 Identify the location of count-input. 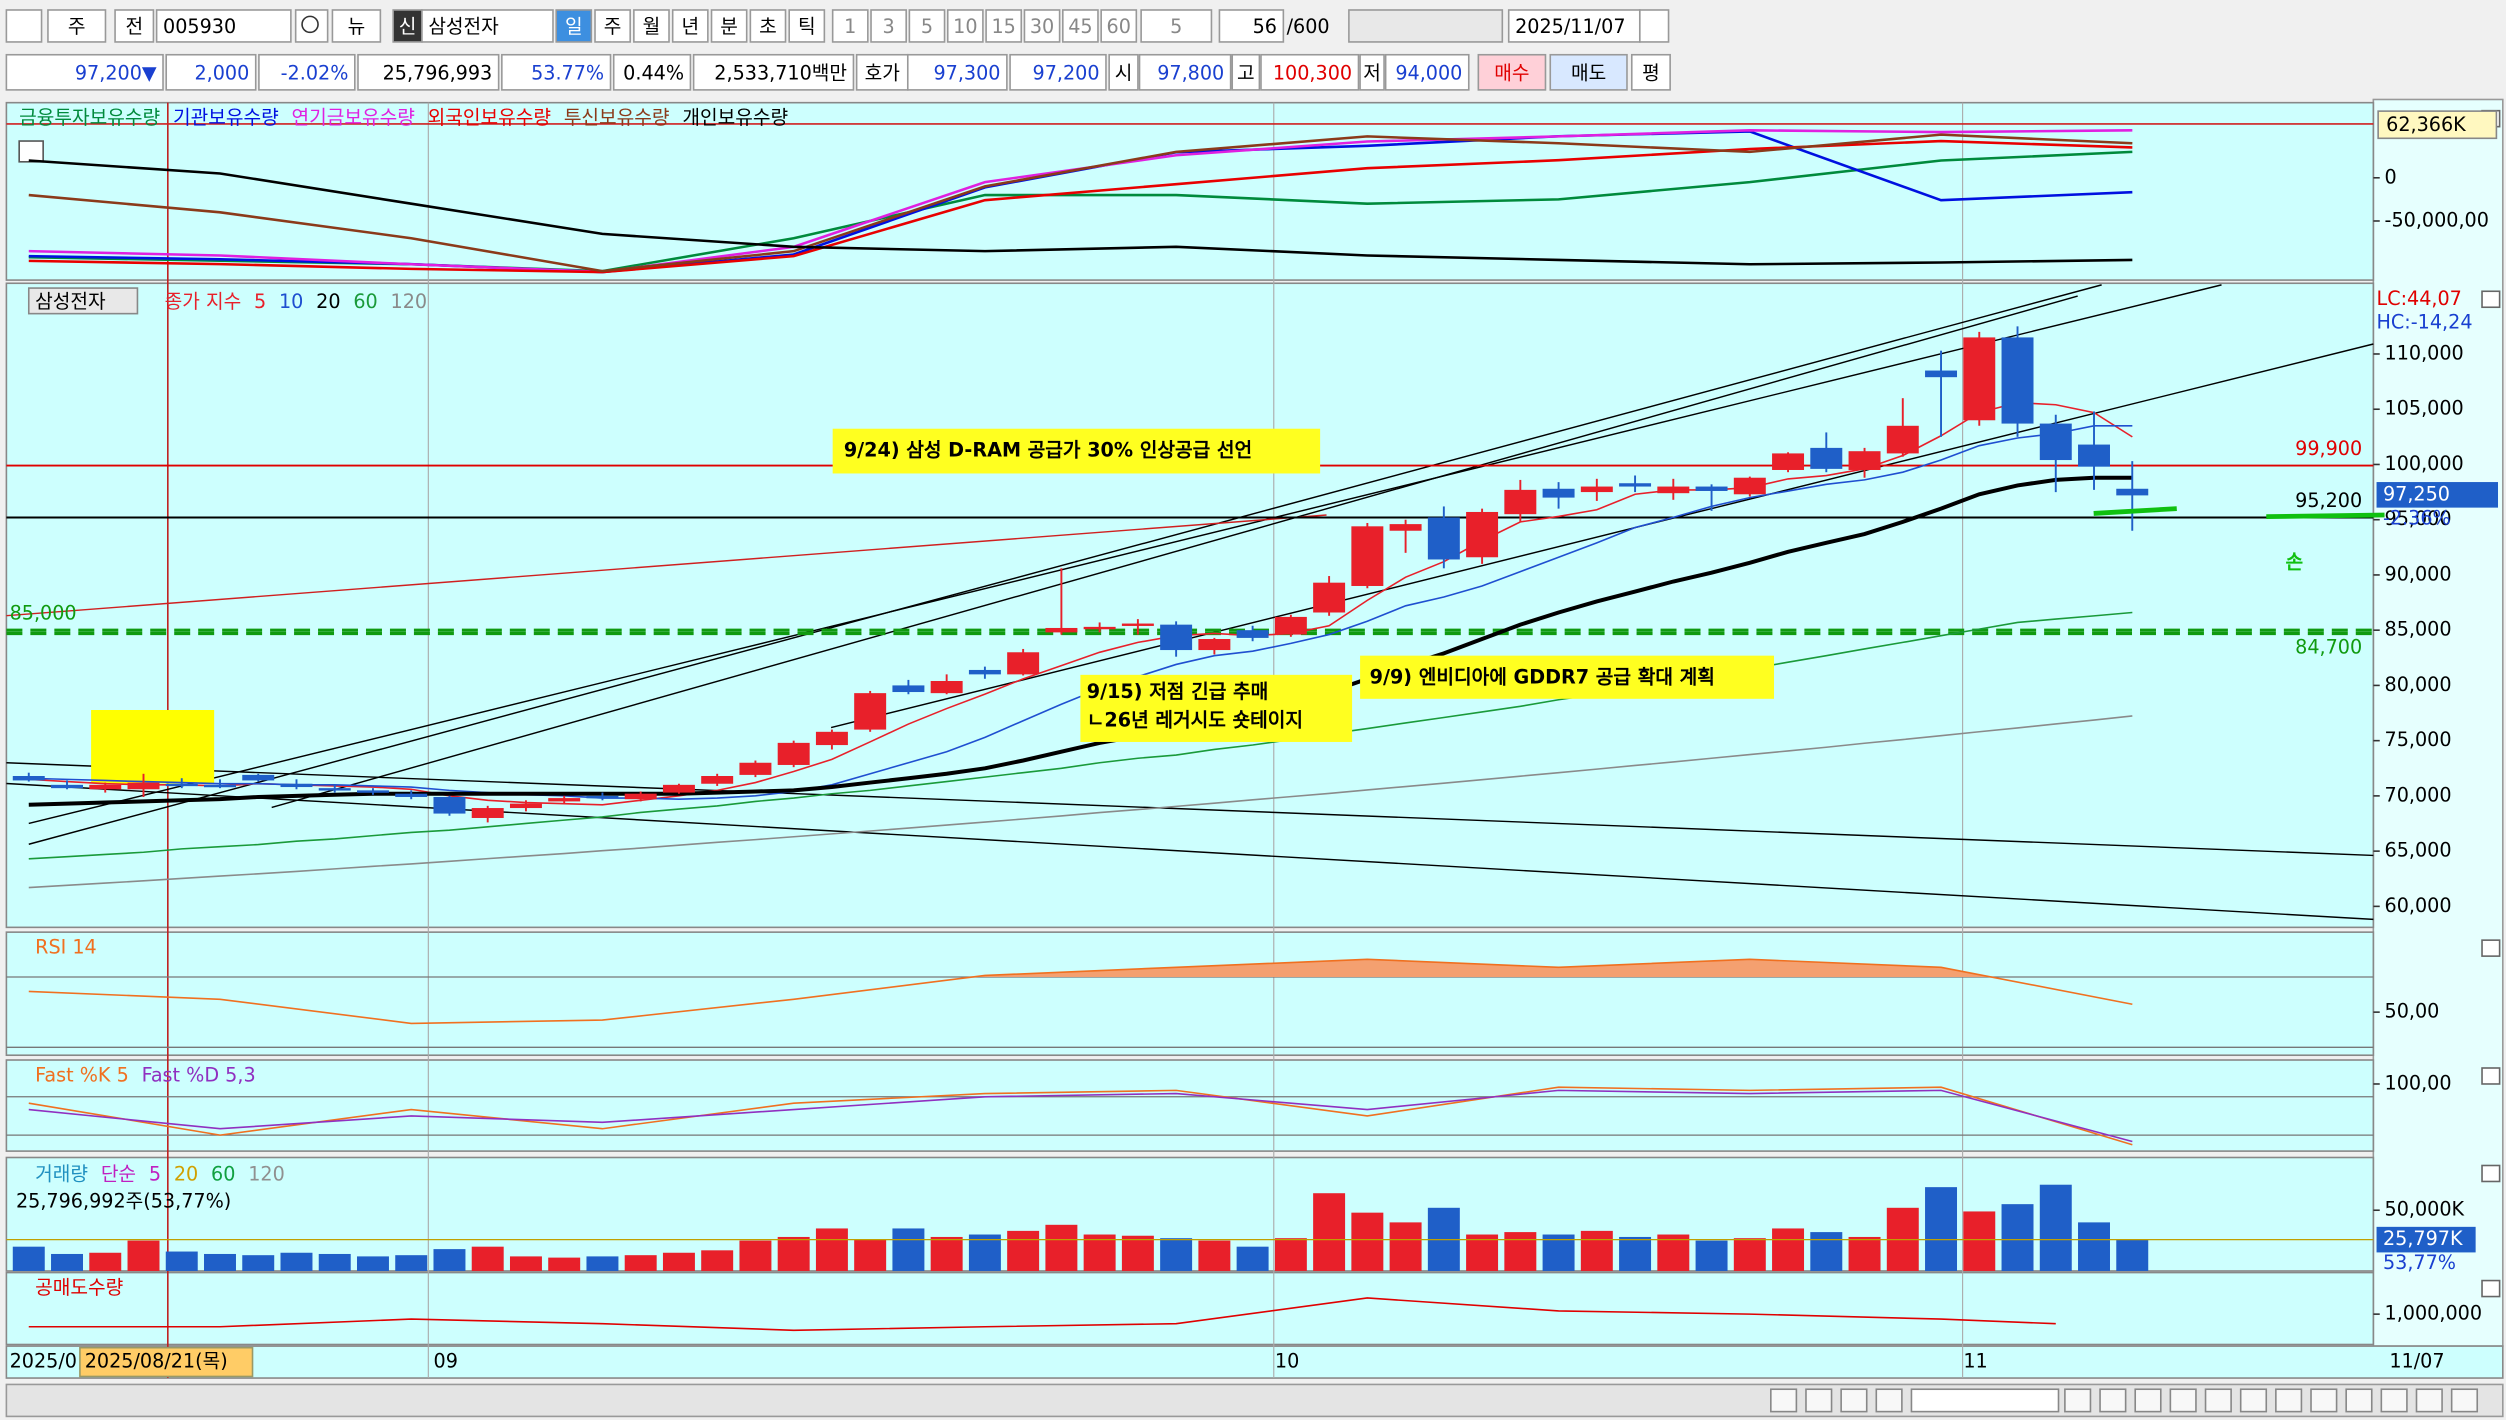
(1251, 26).